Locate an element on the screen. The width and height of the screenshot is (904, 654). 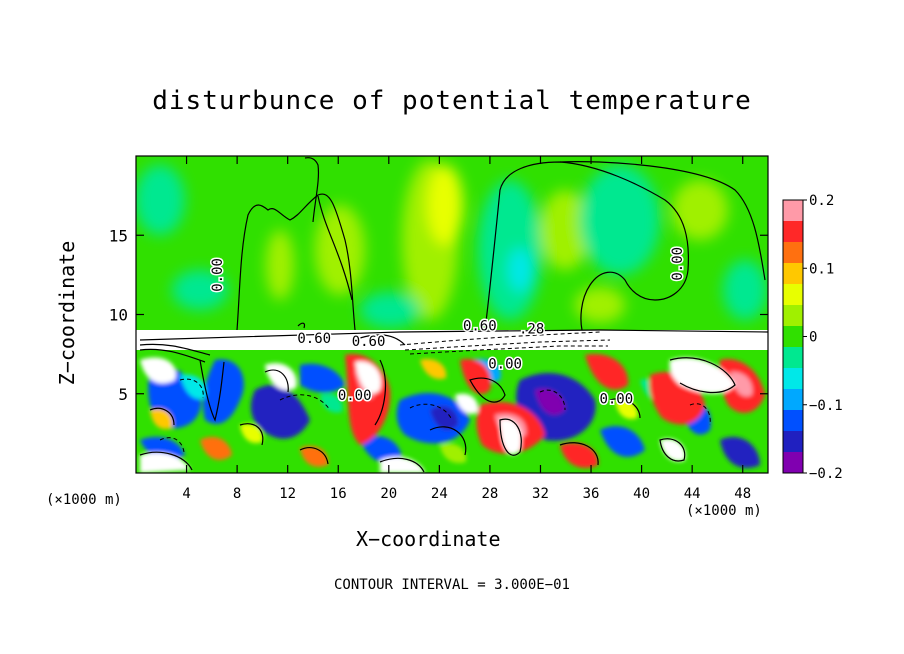
colorbar-tick-label: −0.1 is located at coordinates (826, 406).